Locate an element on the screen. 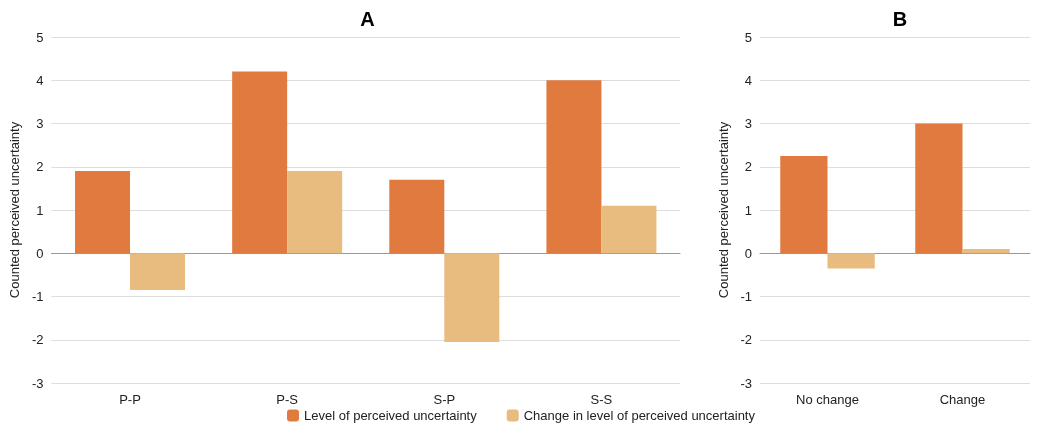  x-tick-label: P-S is located at coordinates (287, 399).